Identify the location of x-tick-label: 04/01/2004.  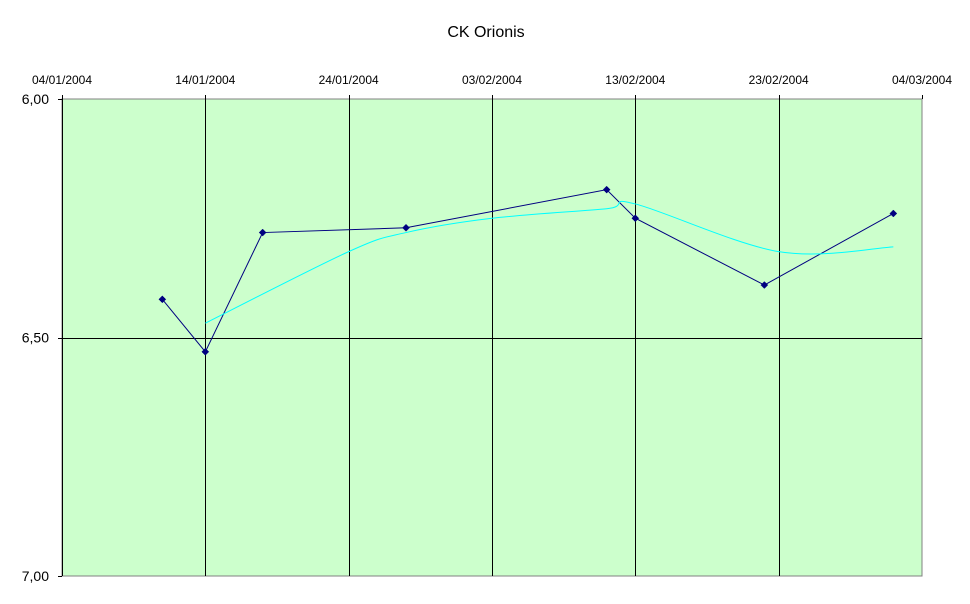
(62, 80).